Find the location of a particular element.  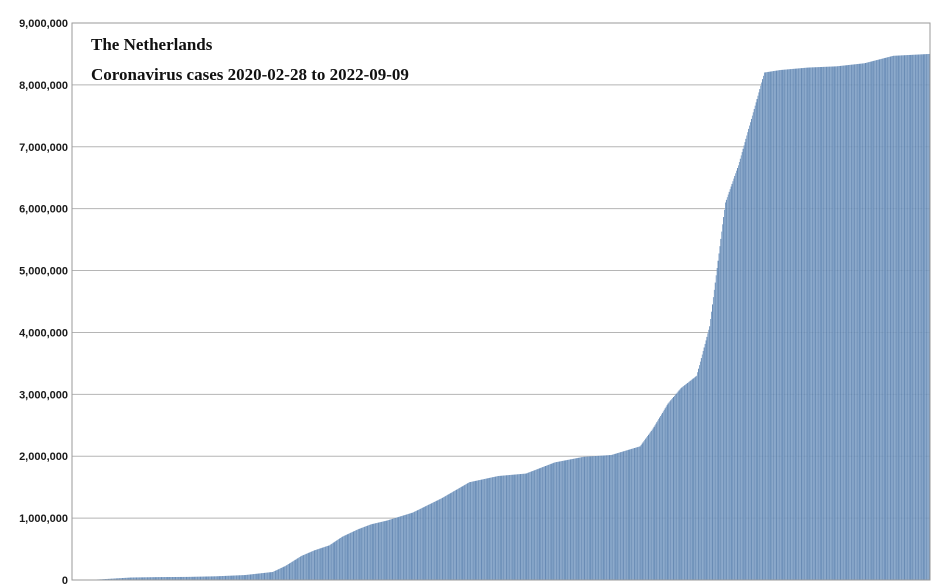

y-tick-label: 3,000,000 is located at coordinates (43, 395).